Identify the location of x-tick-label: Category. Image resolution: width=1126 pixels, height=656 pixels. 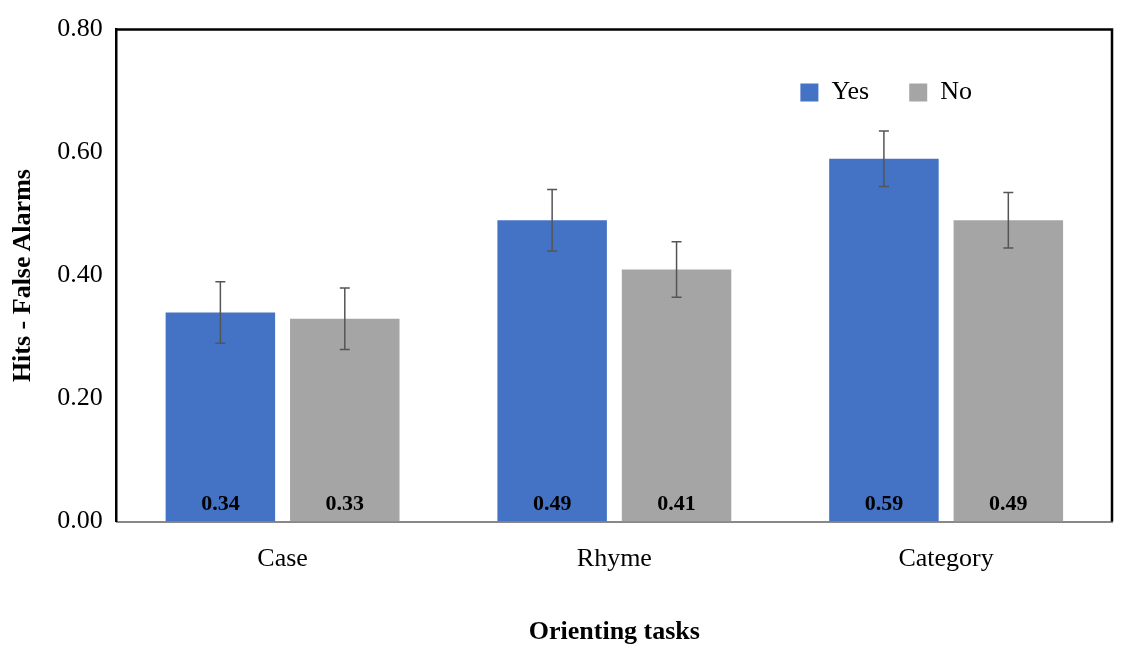
(946, 558).